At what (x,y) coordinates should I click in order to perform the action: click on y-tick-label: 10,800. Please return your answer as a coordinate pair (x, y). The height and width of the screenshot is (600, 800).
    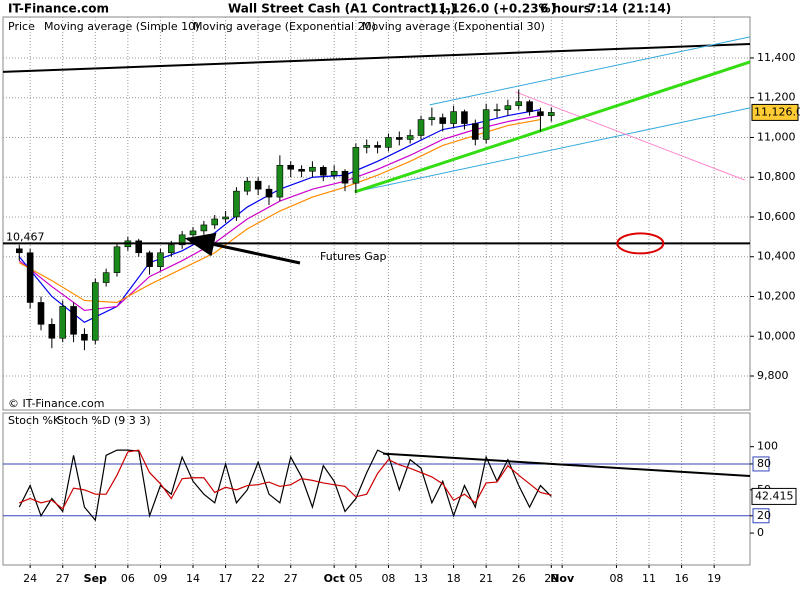
    Looking at the image, I should click on (776, 176).